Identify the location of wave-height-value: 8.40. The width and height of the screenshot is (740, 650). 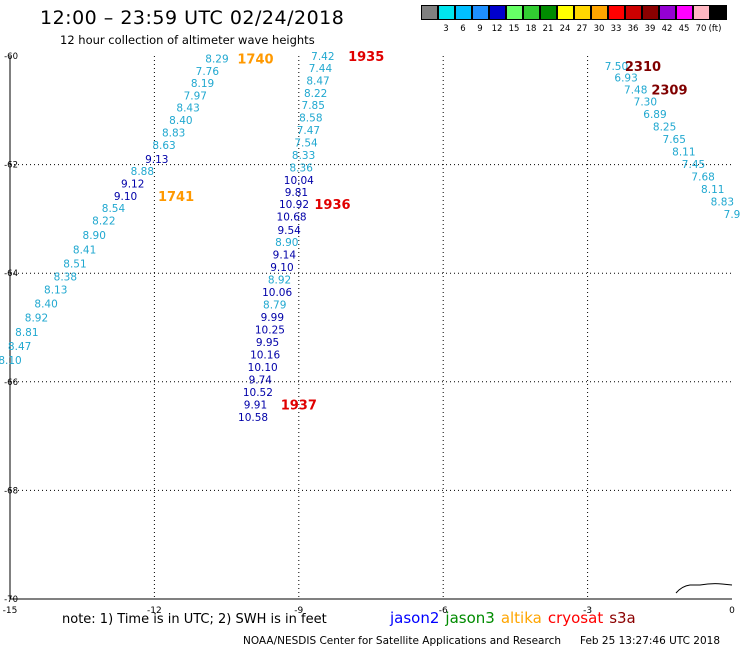
(45, 305).